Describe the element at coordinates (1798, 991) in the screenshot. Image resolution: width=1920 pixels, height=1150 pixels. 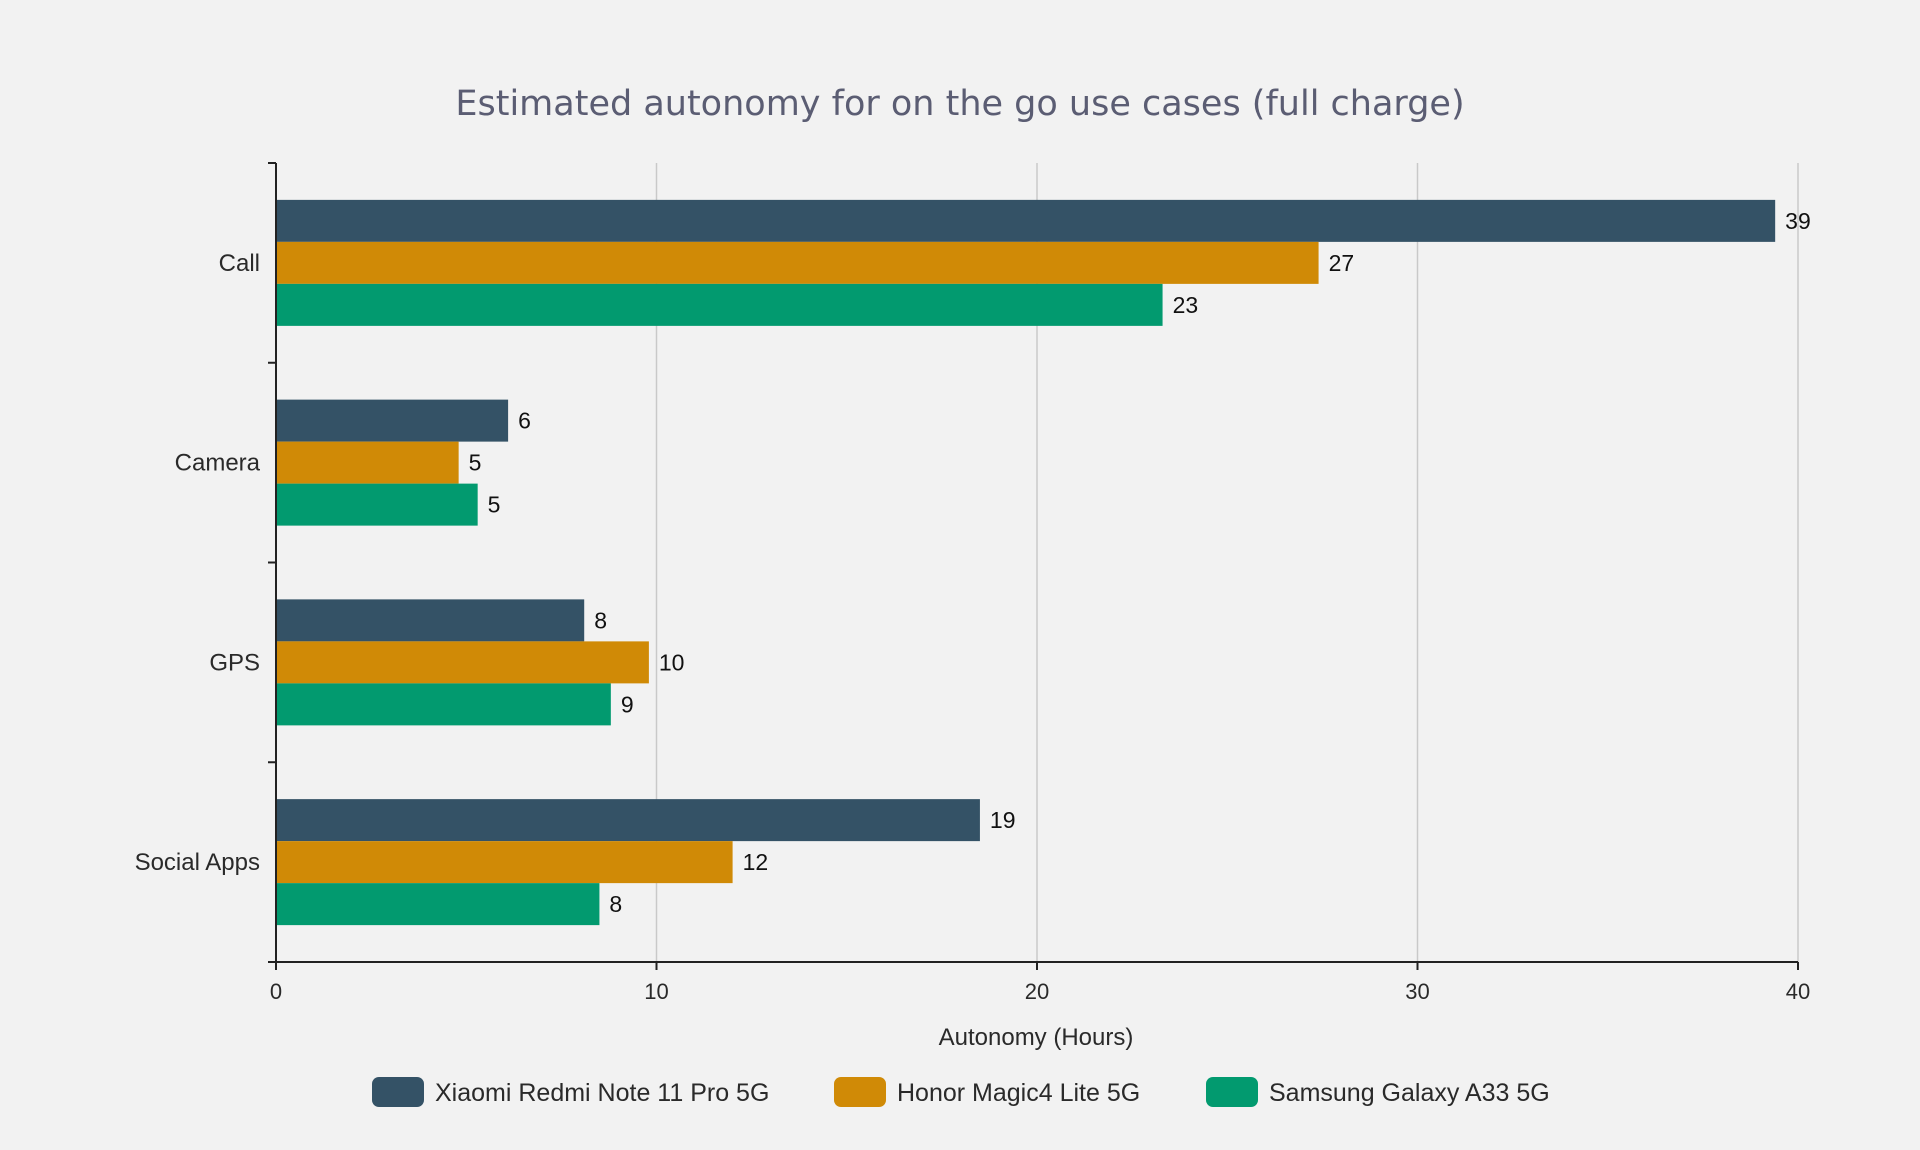
I see `x-tick-label: 40` at that location.